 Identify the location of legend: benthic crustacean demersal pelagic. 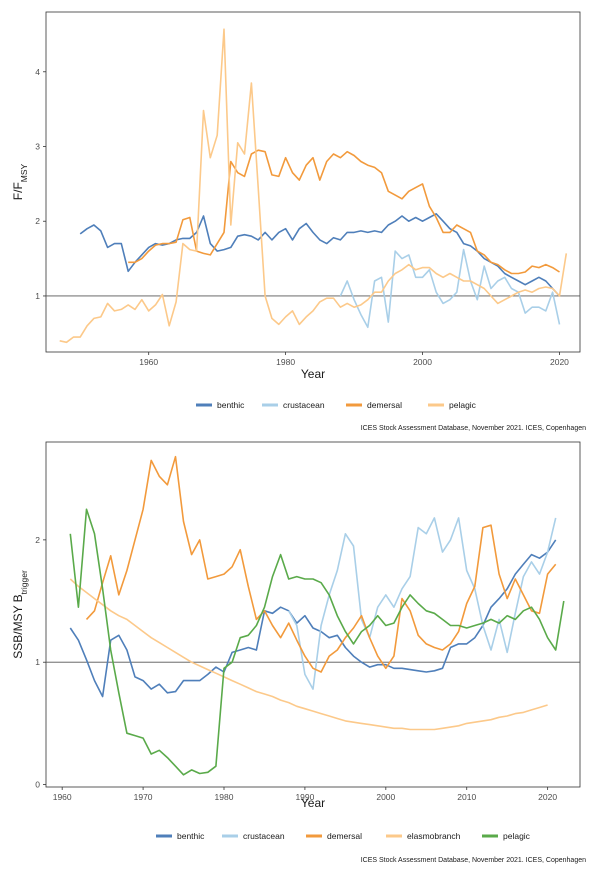
(336, 405).